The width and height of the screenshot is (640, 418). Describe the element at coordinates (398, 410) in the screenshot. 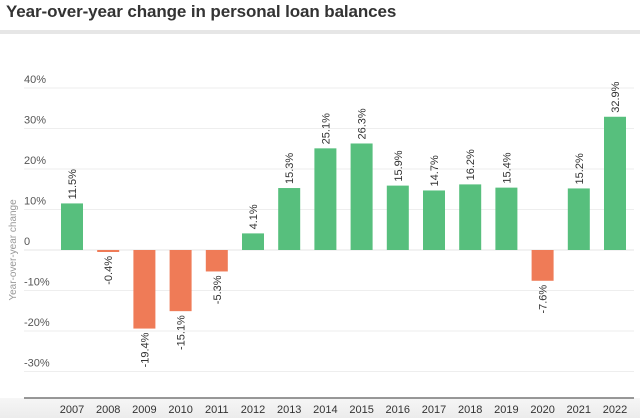

I see `x-tick-label: 2016` at that location.